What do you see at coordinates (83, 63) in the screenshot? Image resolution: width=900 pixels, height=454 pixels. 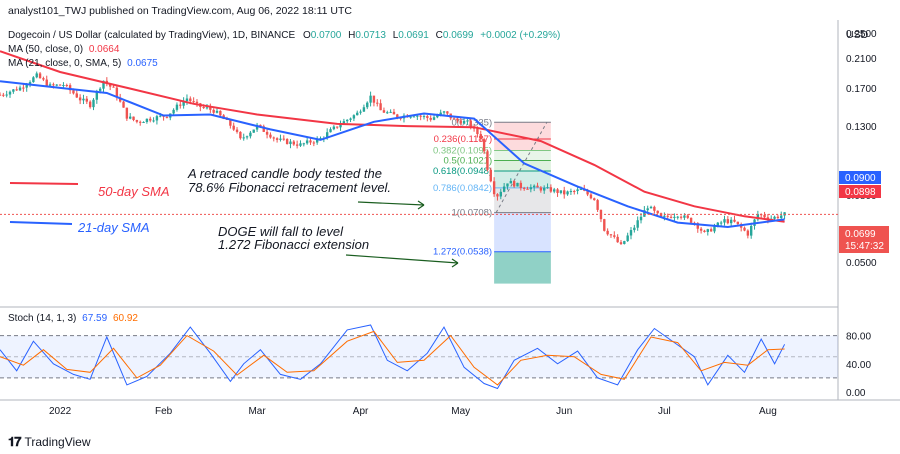 I see `legend-ma21: MA (21, close, 0, SMA, 5) 0.0675` at bounding box center [83, 63].